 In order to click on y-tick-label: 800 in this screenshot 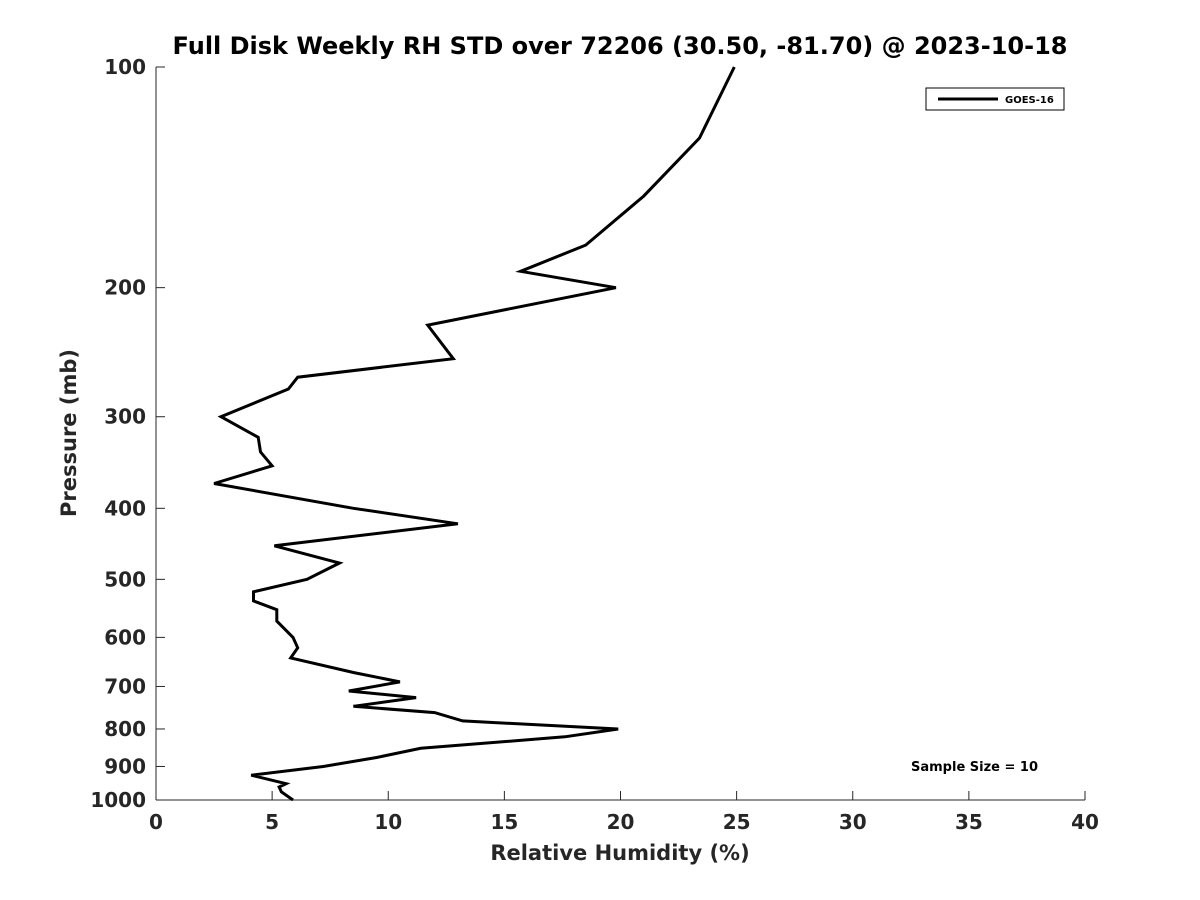, I will do `click(125, 729)`.